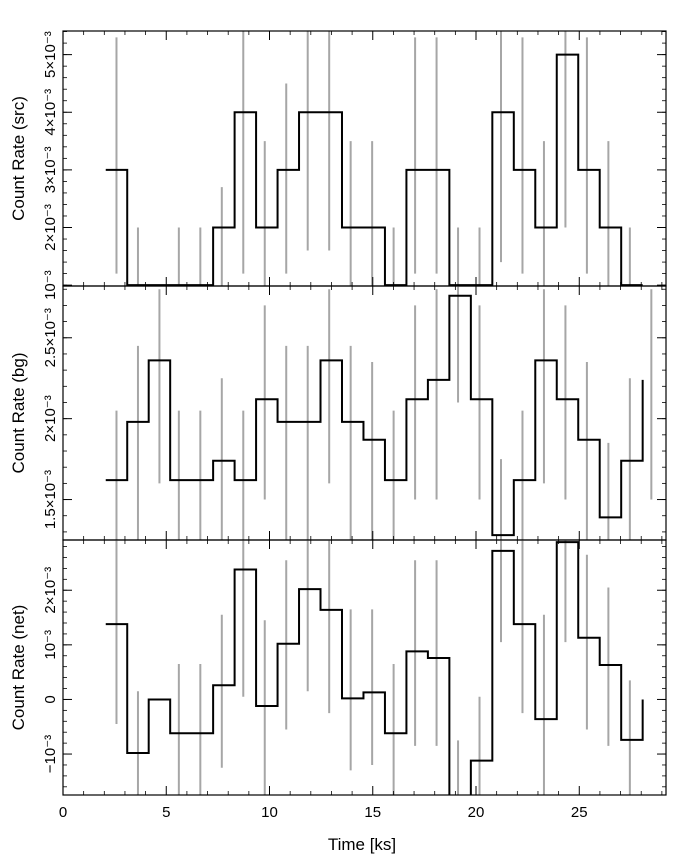  What do you see at coordinates (50, 285) in the screenshot?
I see `ytick-label-src-0: 10⁻³` at bounding box center [50, 285].